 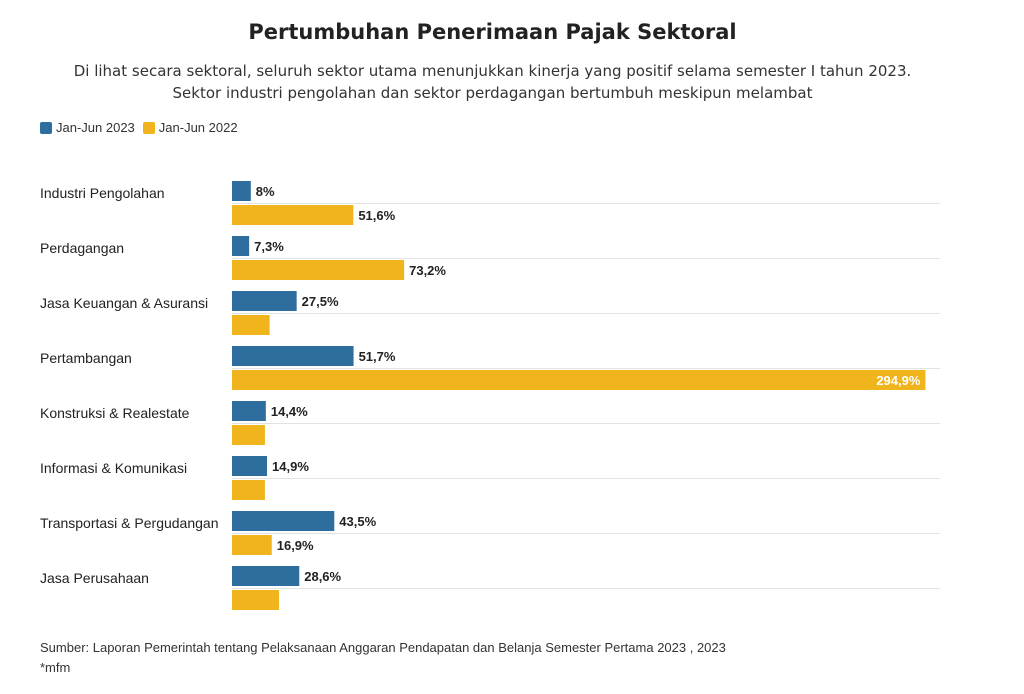 What do you see at coordinates (492, 32) in the screenshot?
I see `chart-title: Pertumbuhan Penerimaan Pajak Sektoral` at bounding box center [492, 32].